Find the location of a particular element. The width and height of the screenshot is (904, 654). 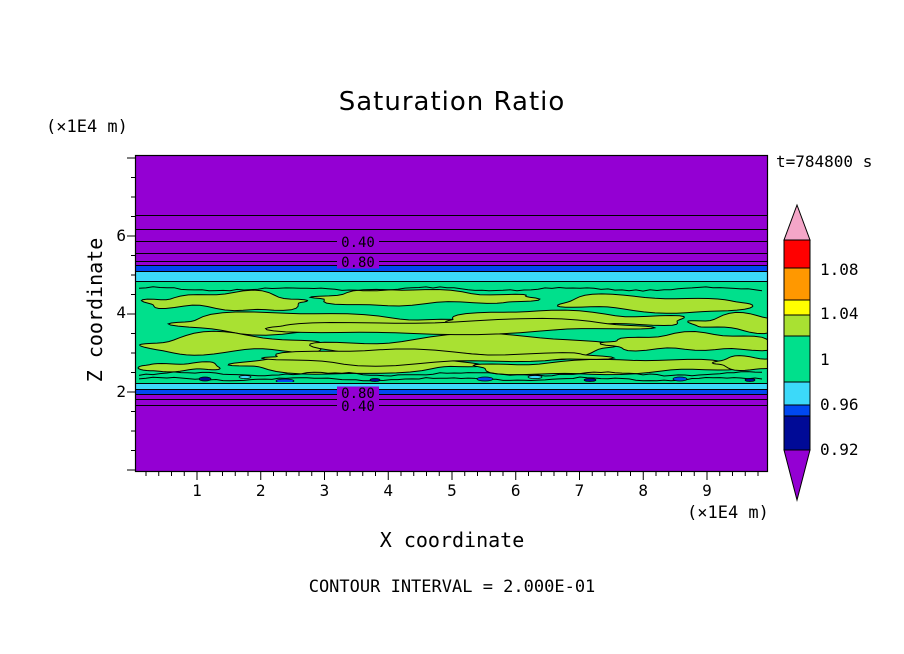

green-contour-region is located at coordinates (452, 334).